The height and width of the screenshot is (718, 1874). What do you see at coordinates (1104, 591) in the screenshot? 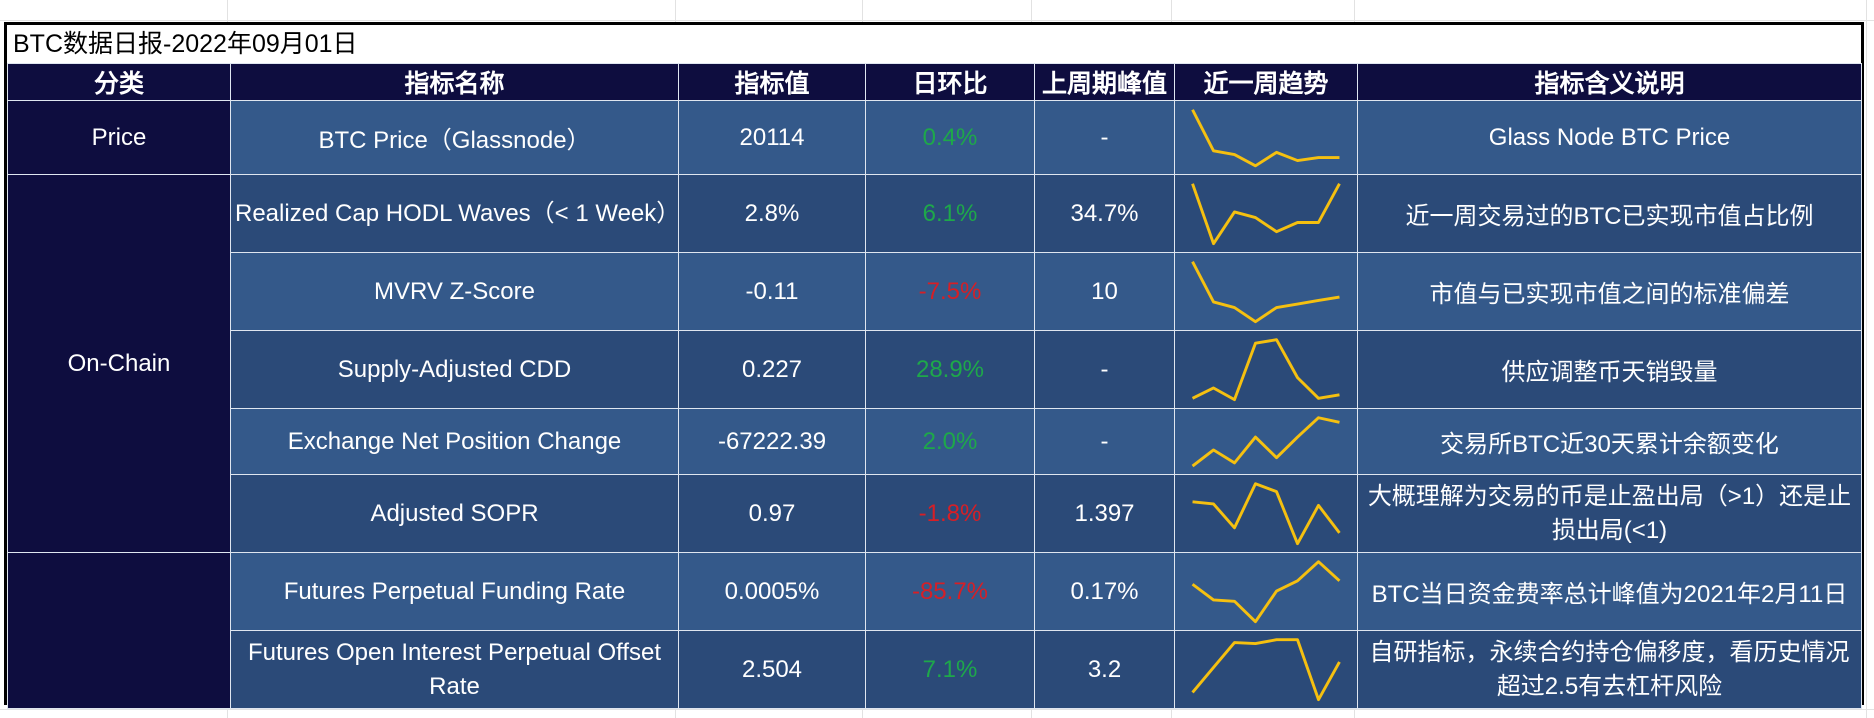
I see `indicator-peak: 0.17%` at bounding box center [1104, 591].